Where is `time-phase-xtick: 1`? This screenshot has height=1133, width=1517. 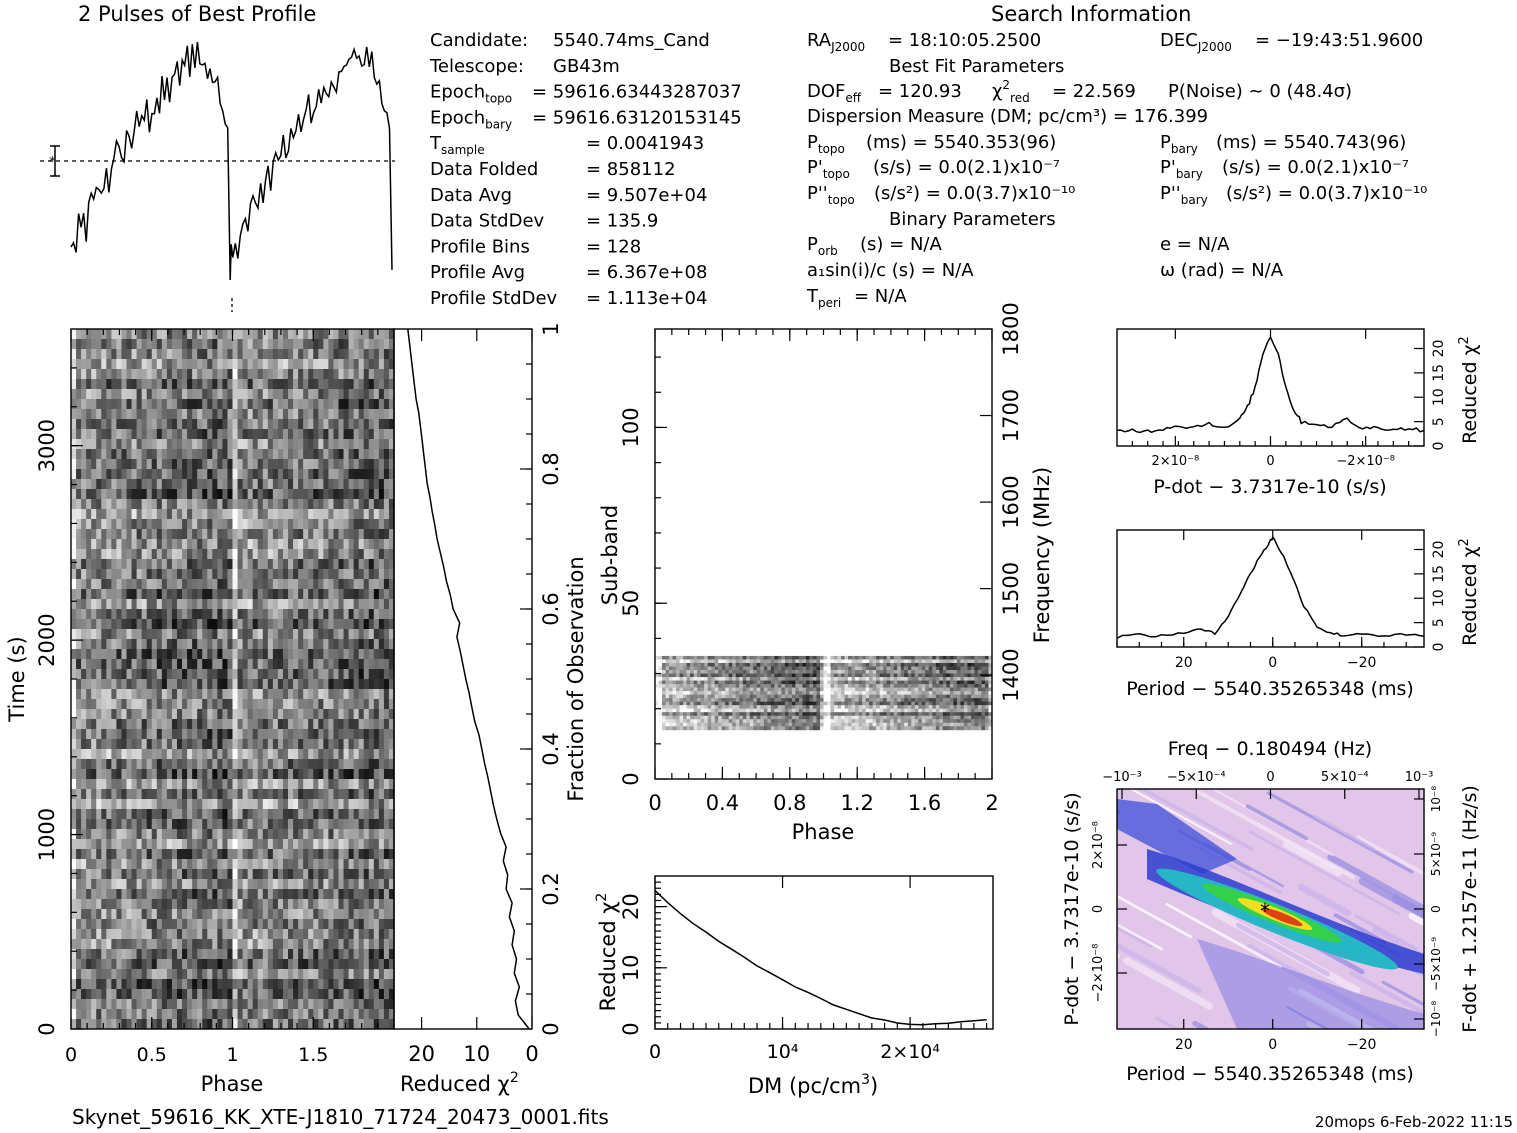 time-phase-xtick: 1 is located at coordinates (232, 1055).